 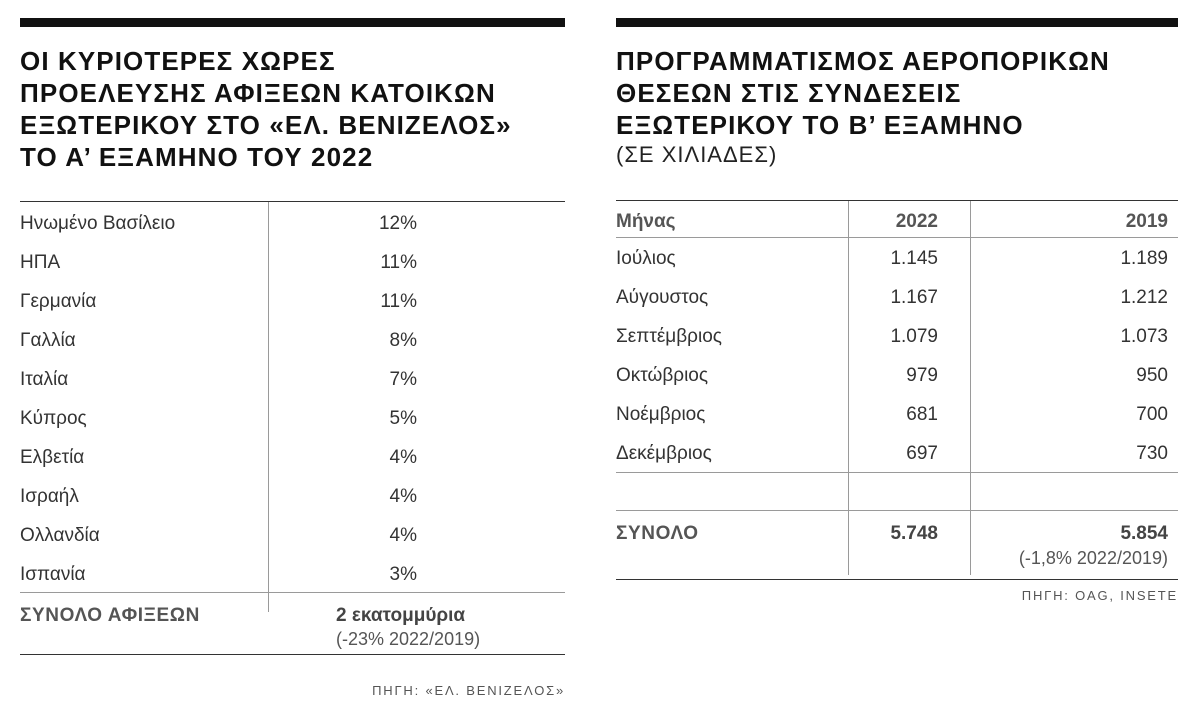 I want to click on header-2022: 2022, so click(x=916, y=221).